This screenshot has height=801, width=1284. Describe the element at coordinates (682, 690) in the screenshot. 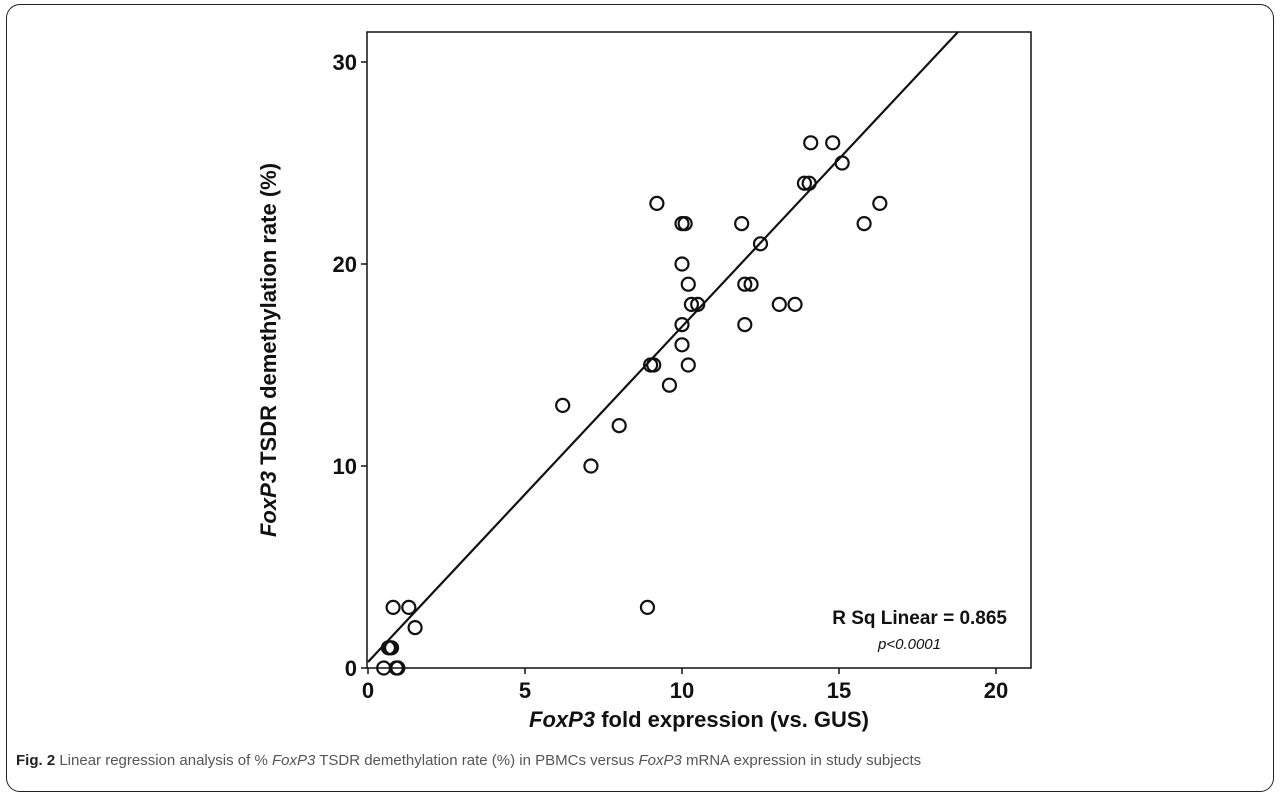

I see `x-tick-label: 10` at that location.